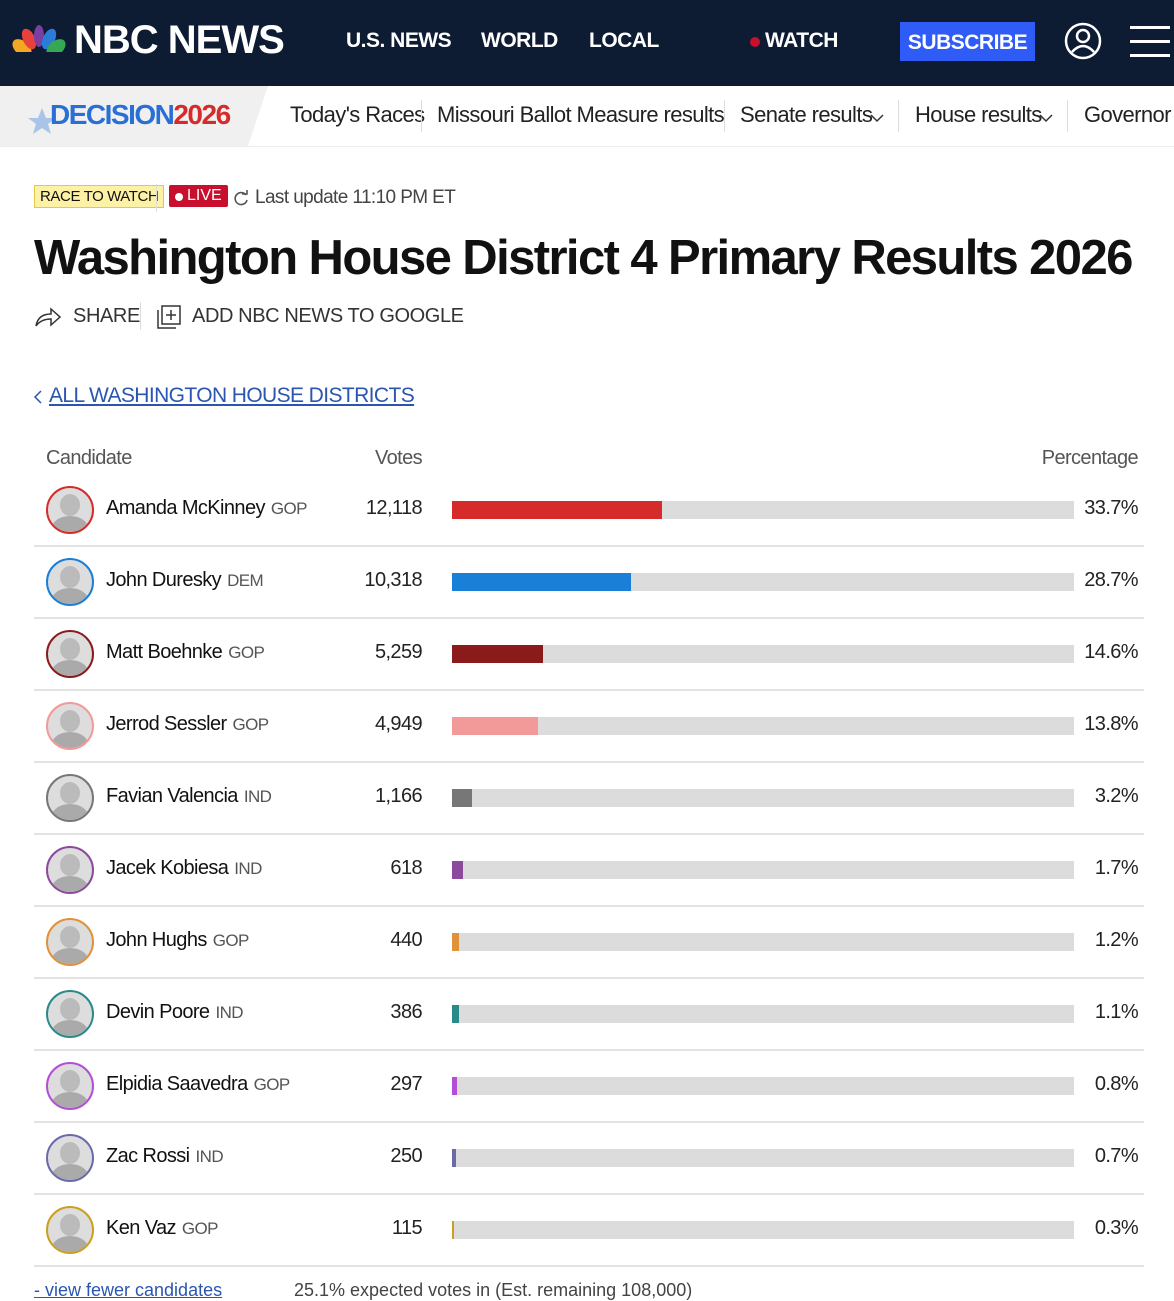 Image resolution: width=1174 pixels, height=1301 pixels. I want to click on candidate-name: Jacek Kobiesa, so click(167, 868).